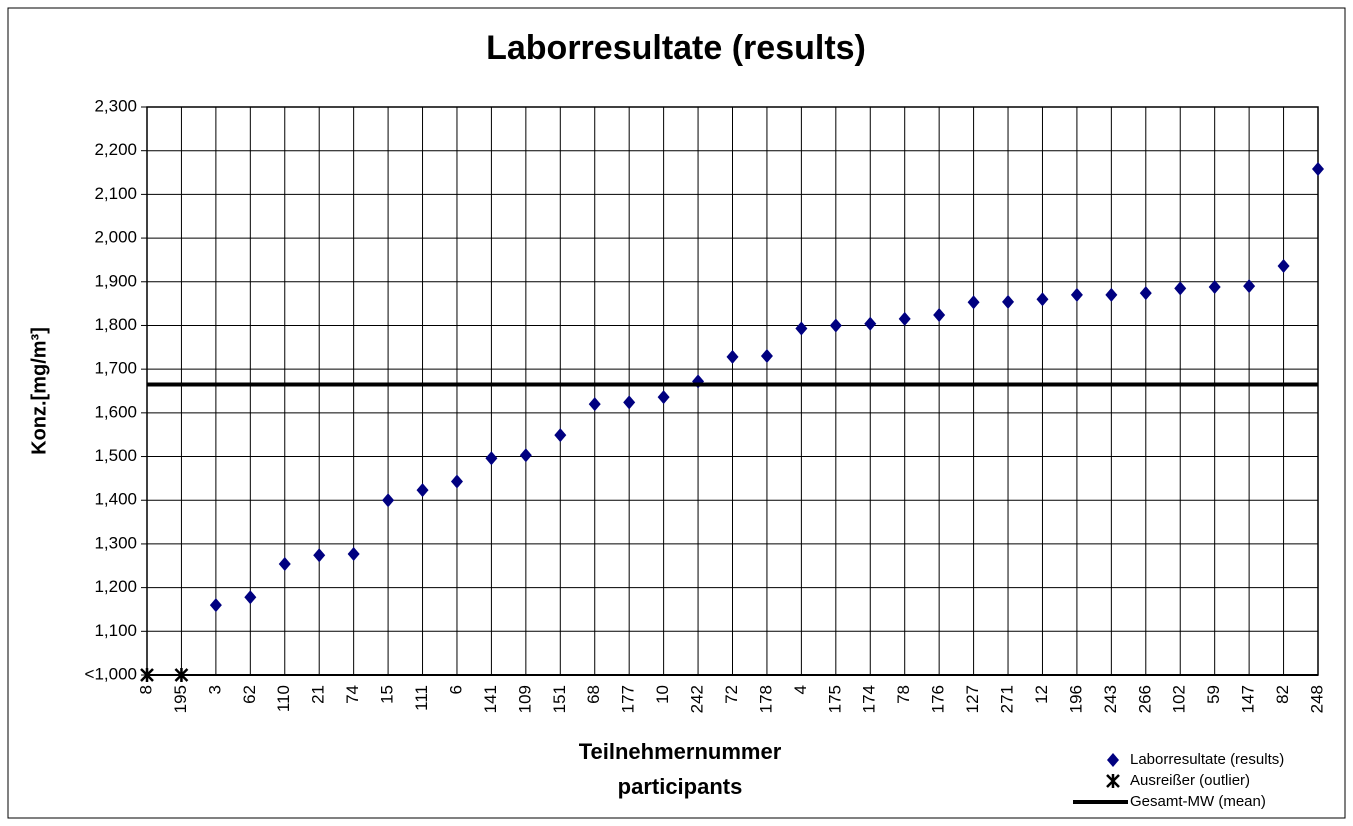 The height and width of the screenshot is (826, 1353). I want to click on x-tick-label: 62, so click(249, 694).